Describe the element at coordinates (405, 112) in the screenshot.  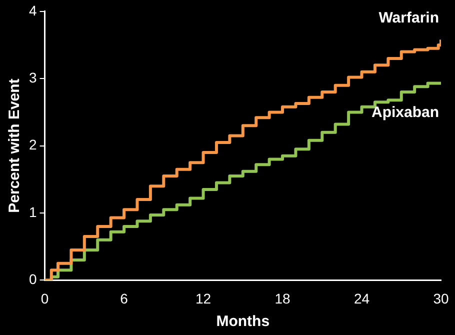
I see `series-label: Apixaban` at that location.